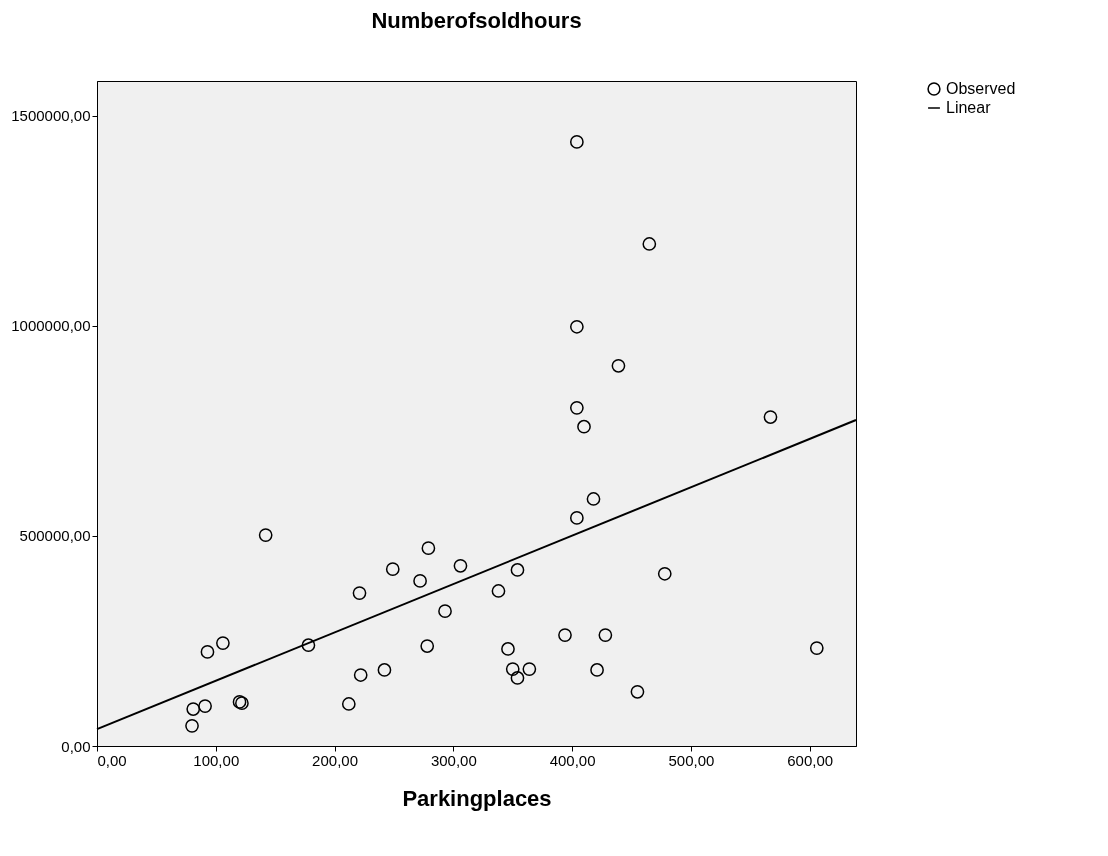  I want to click on x-tick-label: 400,00, so click(572, 760).